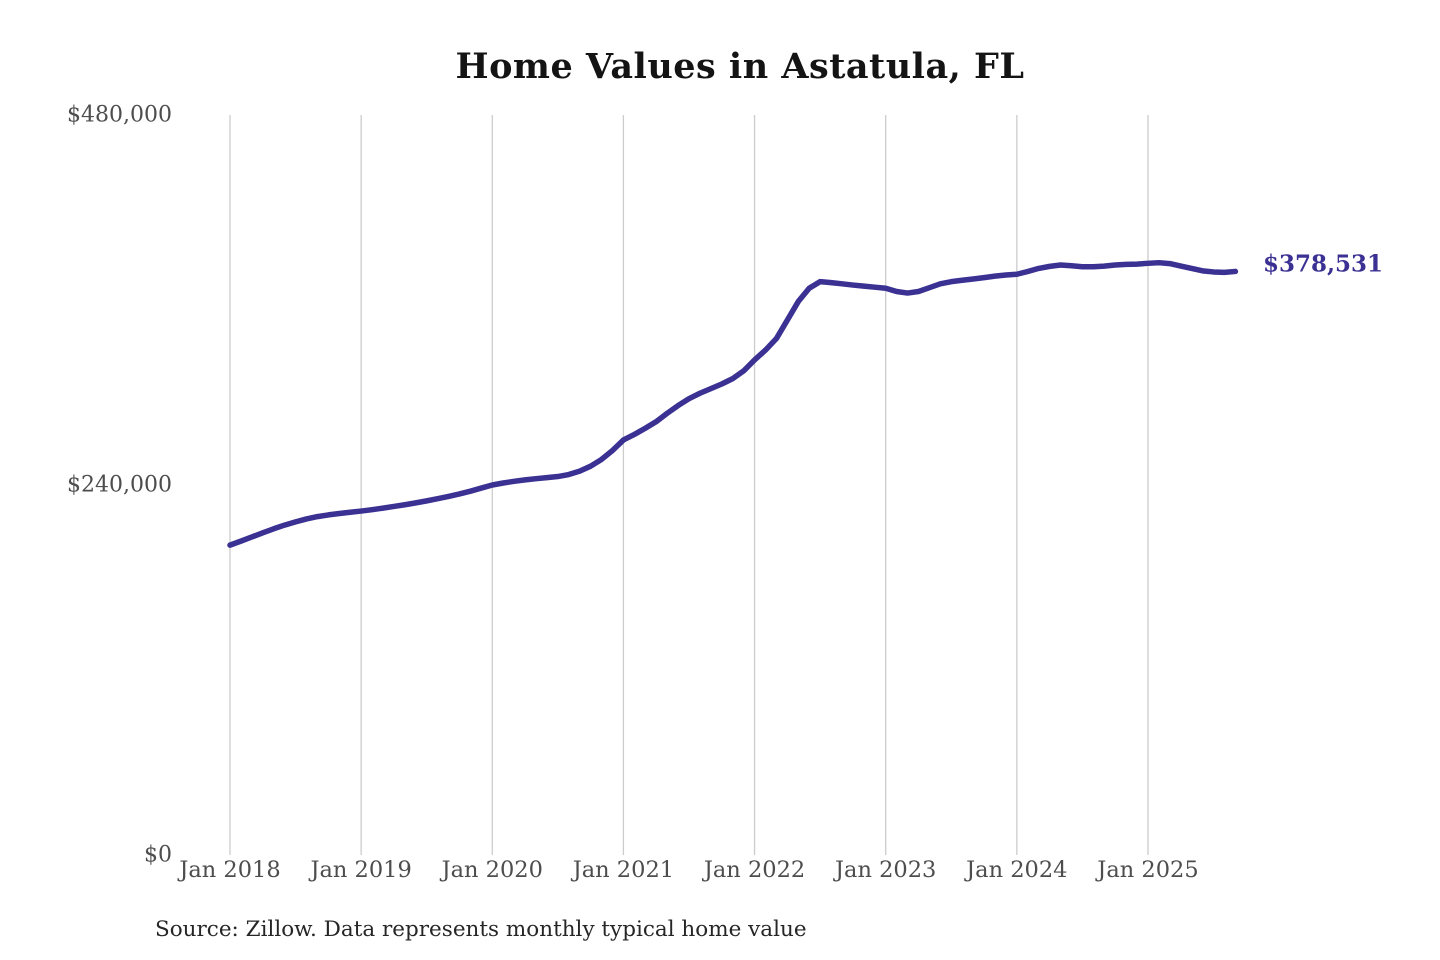 The image size is (1440, 960). Describe the element at coordinates (886, 870) in the screenshot. I see `x-tick-label: Jan 2023` at that location.